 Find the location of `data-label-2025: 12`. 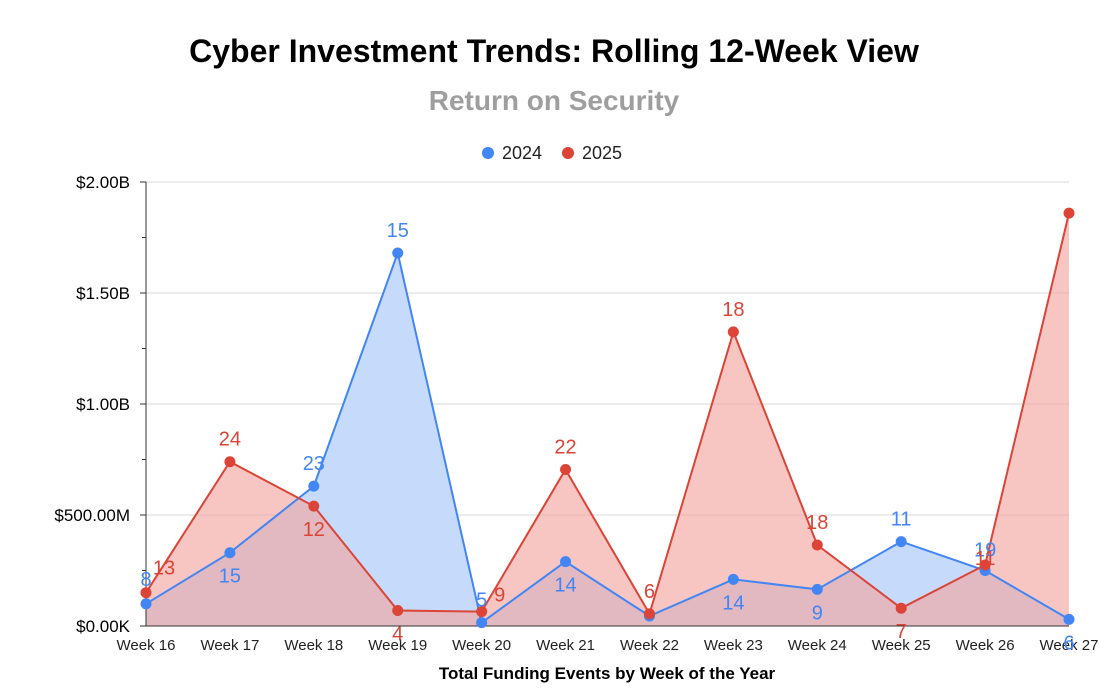

data-label-2025: 12 is located at coordinates (314, 530).